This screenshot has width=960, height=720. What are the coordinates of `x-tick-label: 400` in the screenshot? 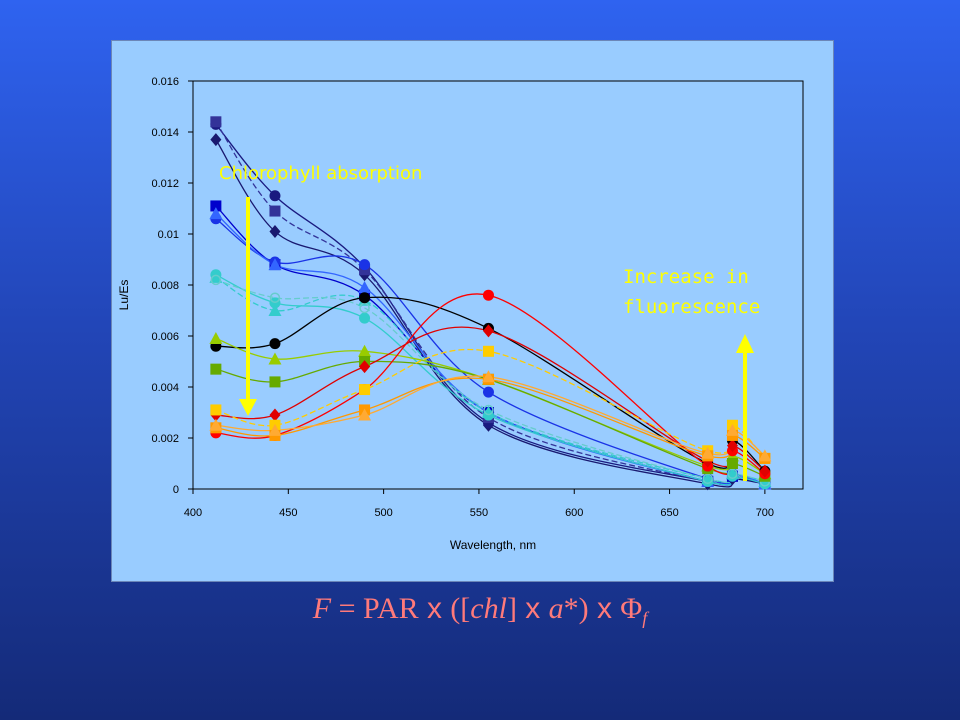 It's located at (193, 513).